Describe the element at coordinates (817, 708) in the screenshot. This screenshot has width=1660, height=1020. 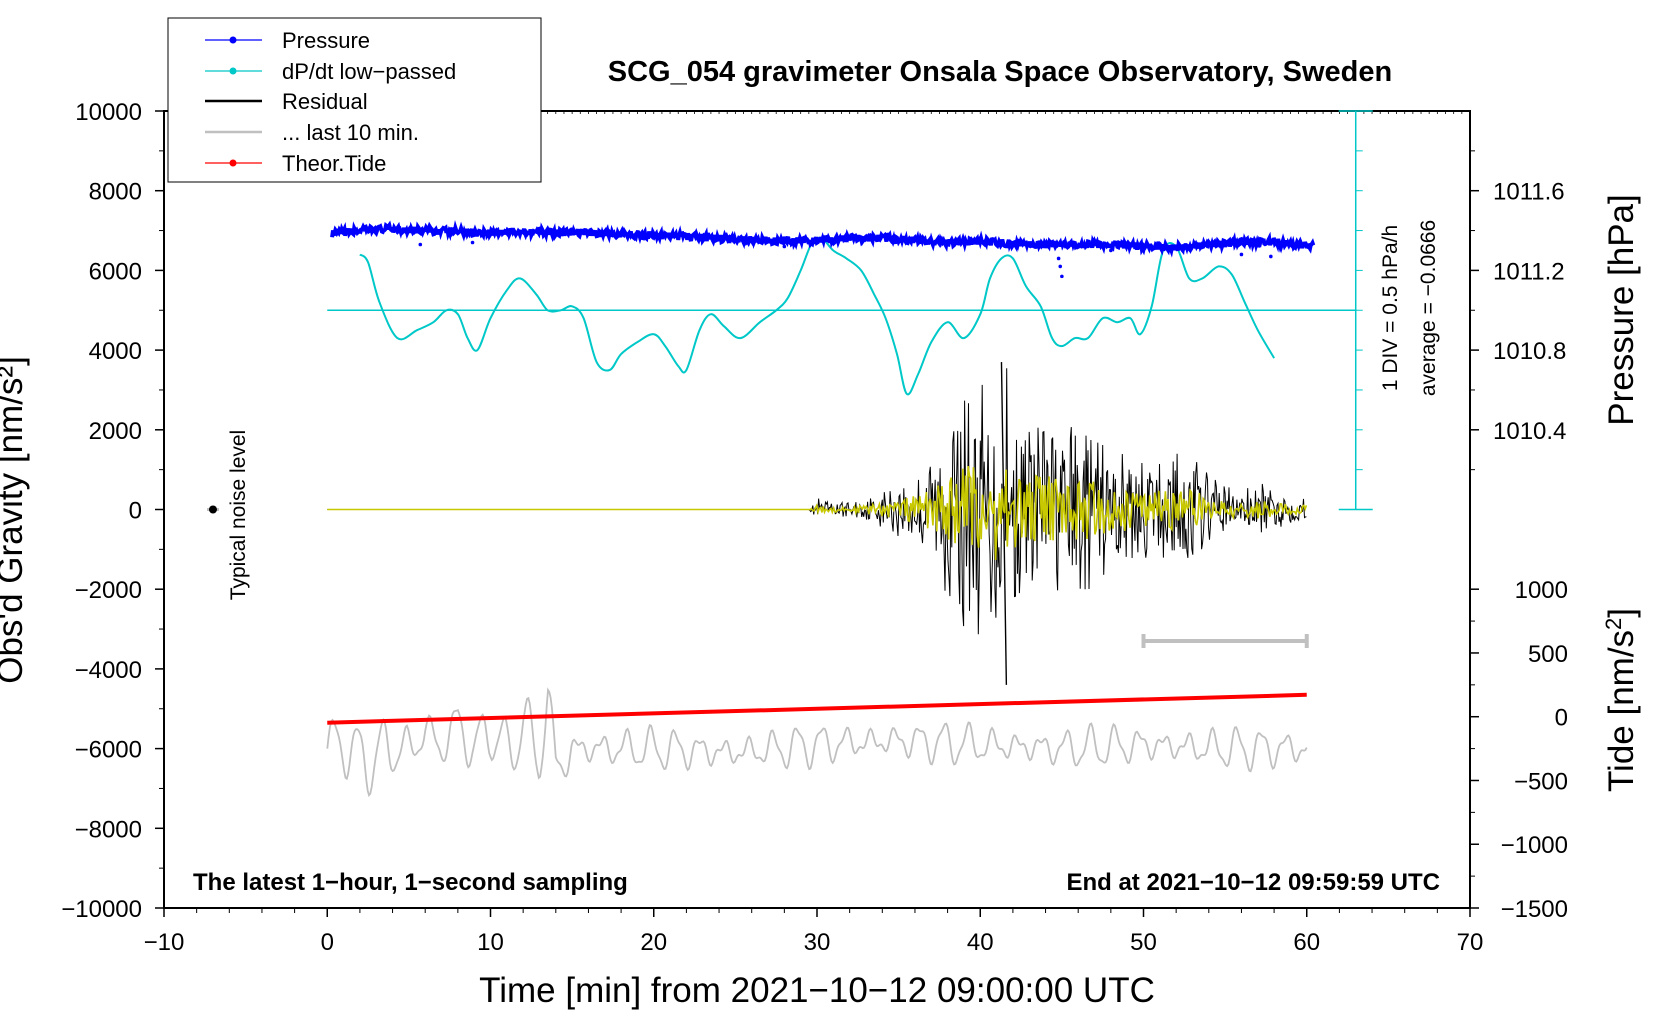
I see `tide-line` at that location.